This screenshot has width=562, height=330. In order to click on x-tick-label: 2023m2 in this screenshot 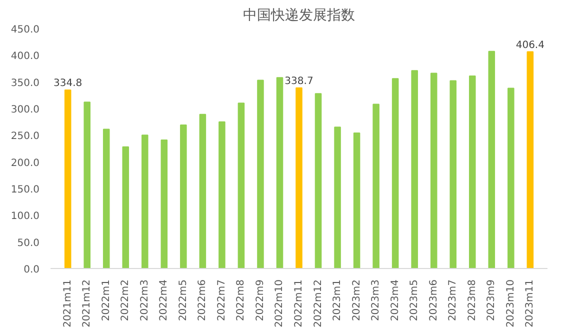, I will do `click(356, 300)`.